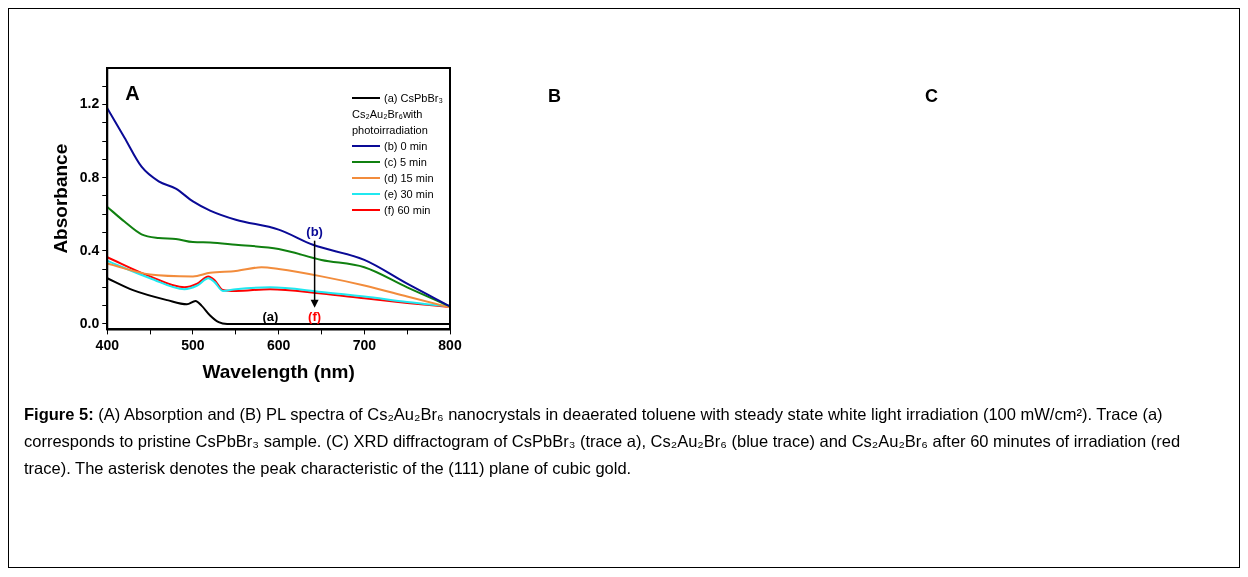 The height and width of the screenshot is (577, 1248). What do you see at coordinates (270, 317) in the screenshot?
I see `annotation: (a)` at bounding box center [270, 317].